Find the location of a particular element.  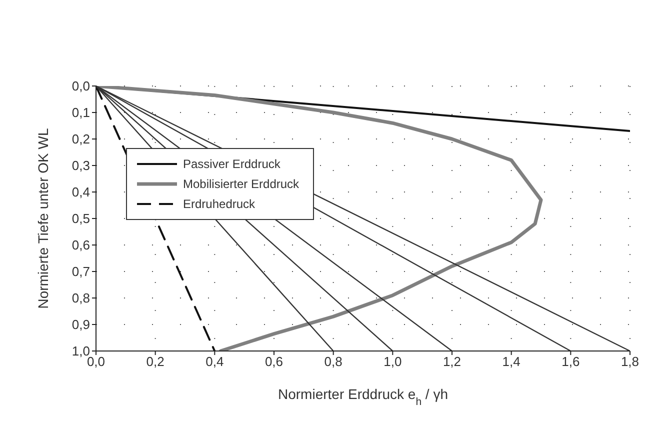

x-tick-label: 0,2 is located at coordinates (155, 362).